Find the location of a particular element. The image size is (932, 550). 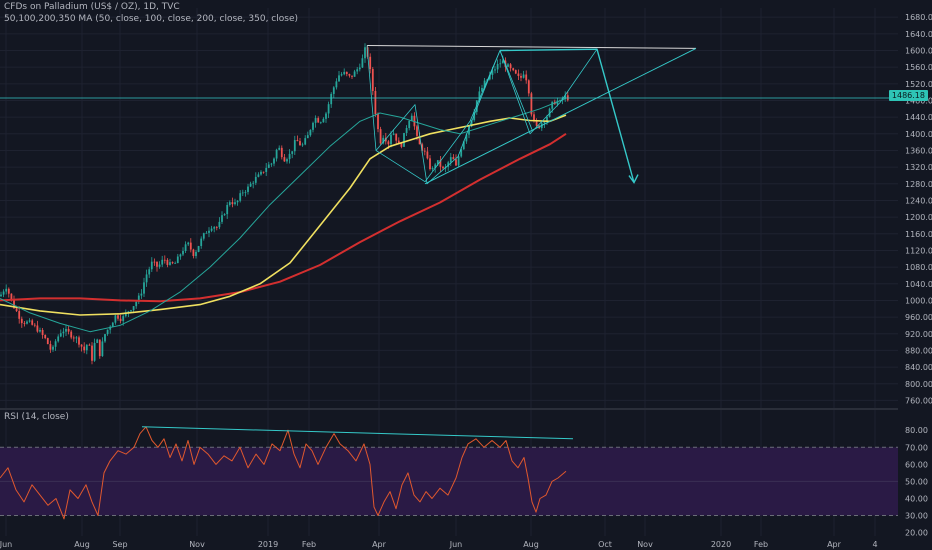

time-tick-label: Feb is located at coordinates (761, 544).